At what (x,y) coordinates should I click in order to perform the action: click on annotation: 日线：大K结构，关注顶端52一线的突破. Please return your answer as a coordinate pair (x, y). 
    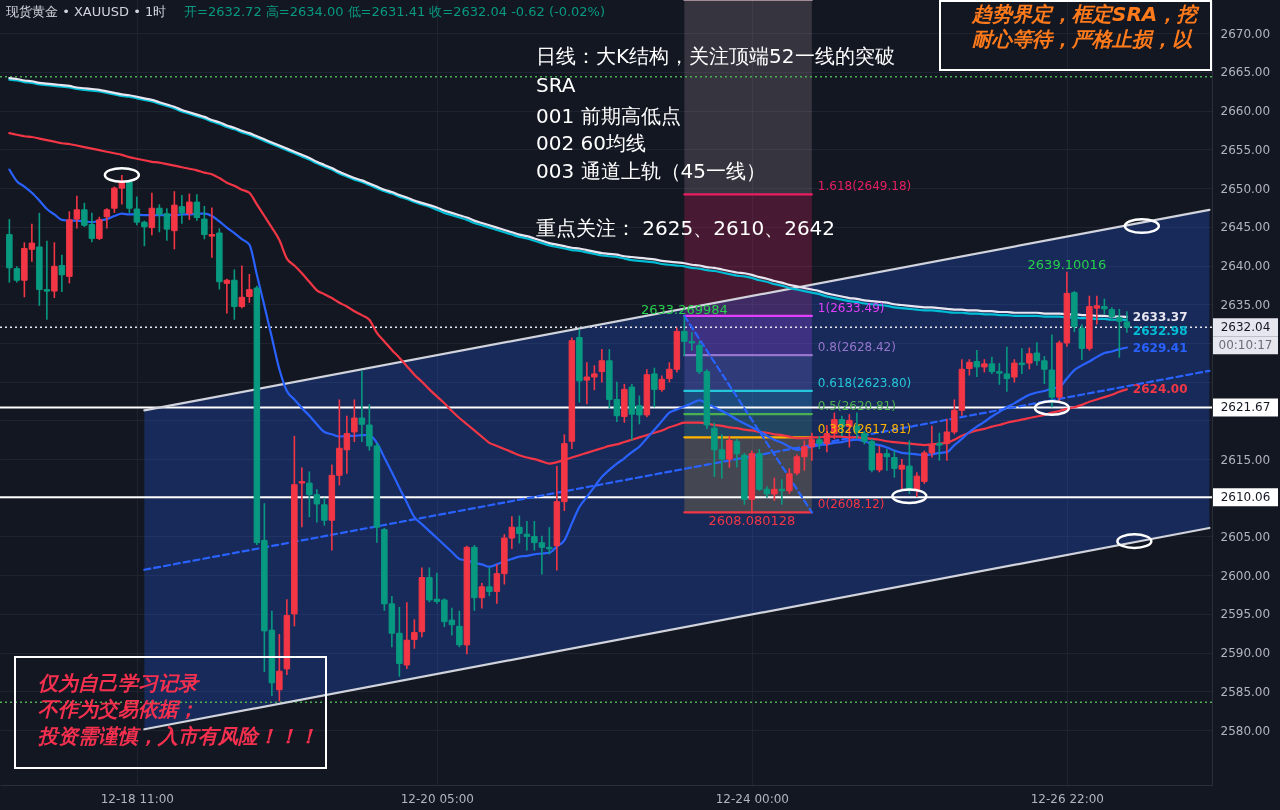
    Looking at the image, I should click on (715, 56).